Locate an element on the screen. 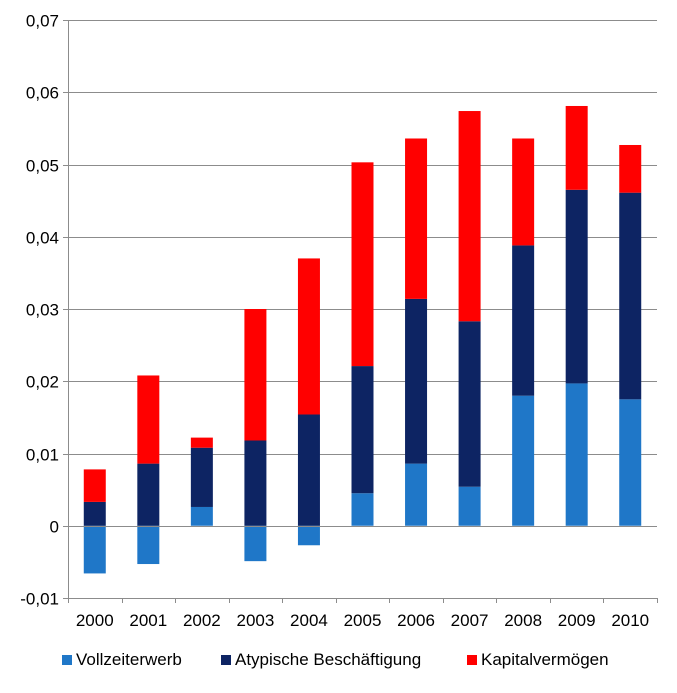 This screenshot has height=693, width=677. y-tick-label: 0 is located at coordinates (54, 527).